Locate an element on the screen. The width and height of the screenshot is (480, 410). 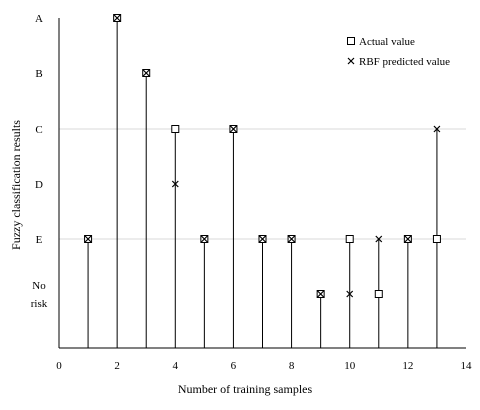
y-tick-line-1: risk is located at coordinates (39, 304).